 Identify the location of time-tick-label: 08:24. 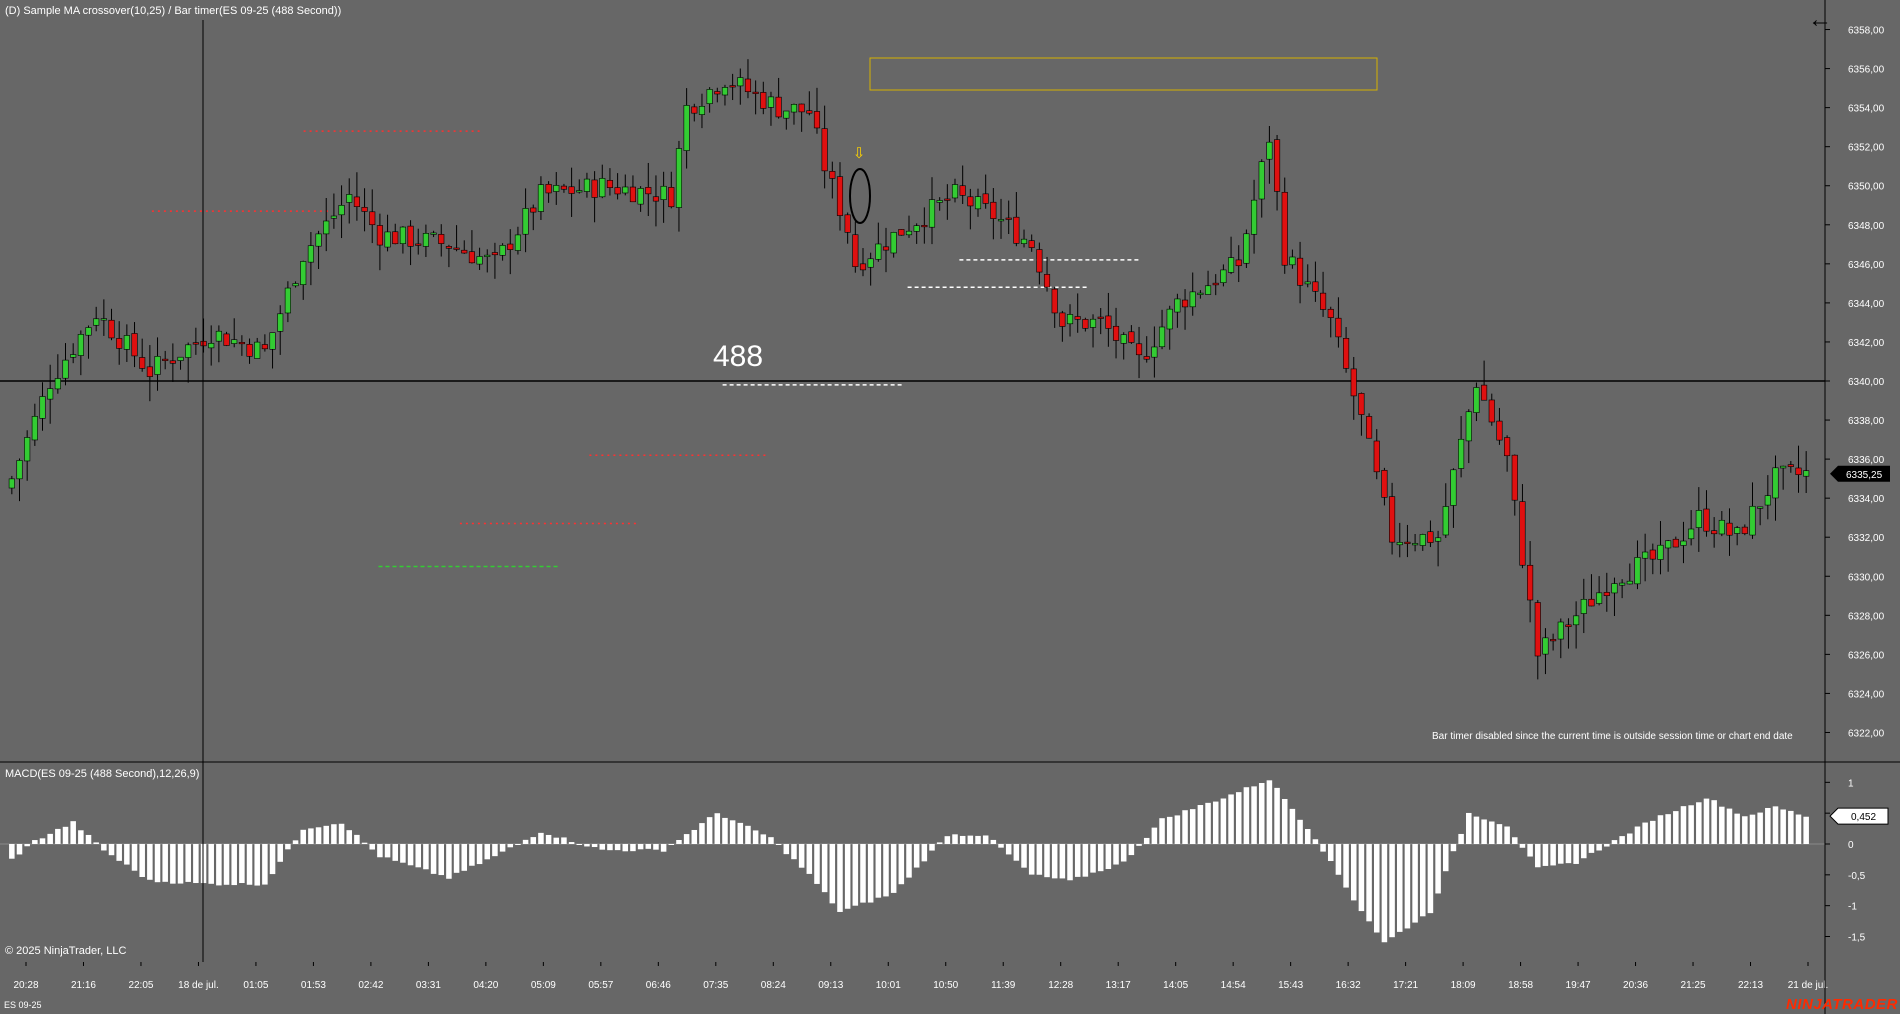
(773, 985).